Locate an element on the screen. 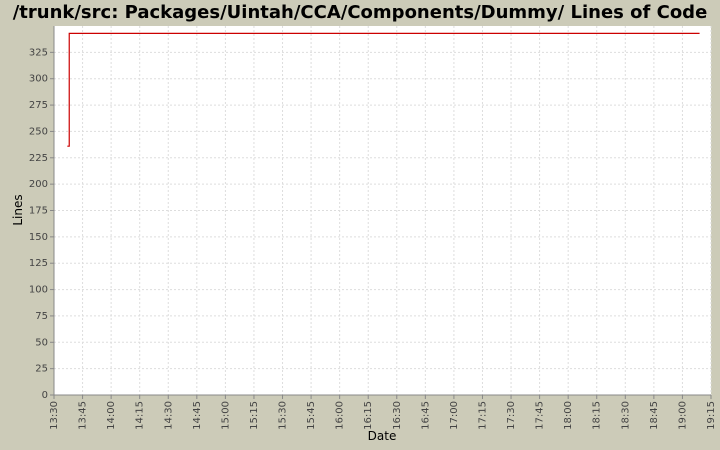  y-tick-label: 250 is located at coordinates (38, 131).